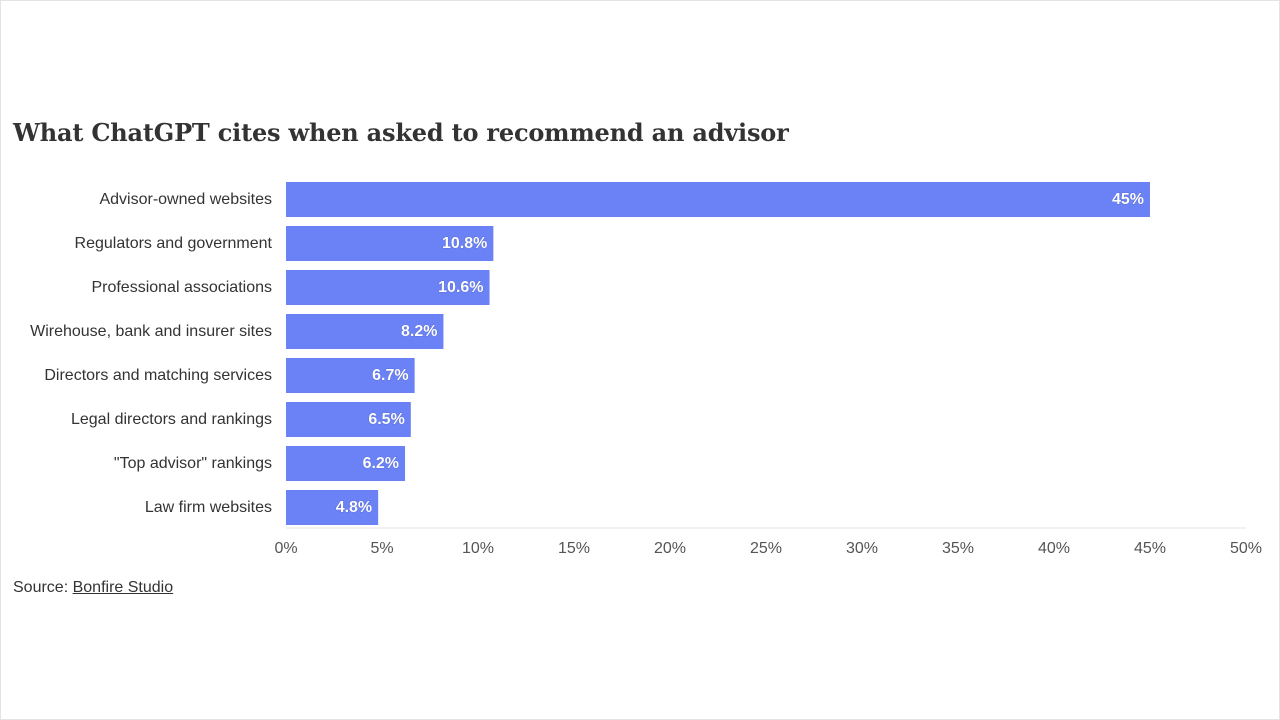  Describe the element at coordinates (174, 243) in the screenshot. I see `category-label: Regulators and government` at that location.